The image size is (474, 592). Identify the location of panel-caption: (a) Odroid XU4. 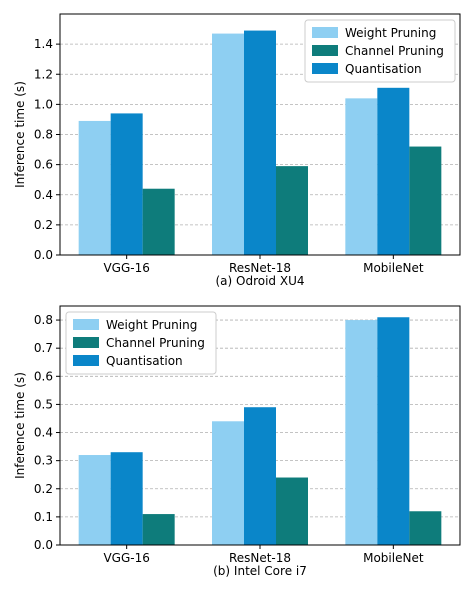
(259, 281).